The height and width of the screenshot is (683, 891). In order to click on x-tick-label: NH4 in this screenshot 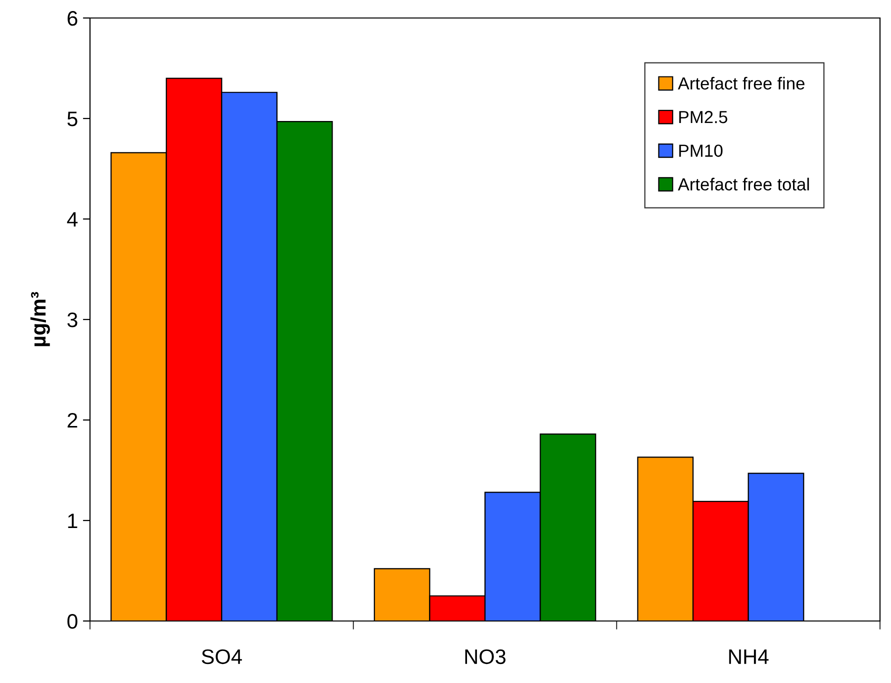, I will do `click(749, 657)`.